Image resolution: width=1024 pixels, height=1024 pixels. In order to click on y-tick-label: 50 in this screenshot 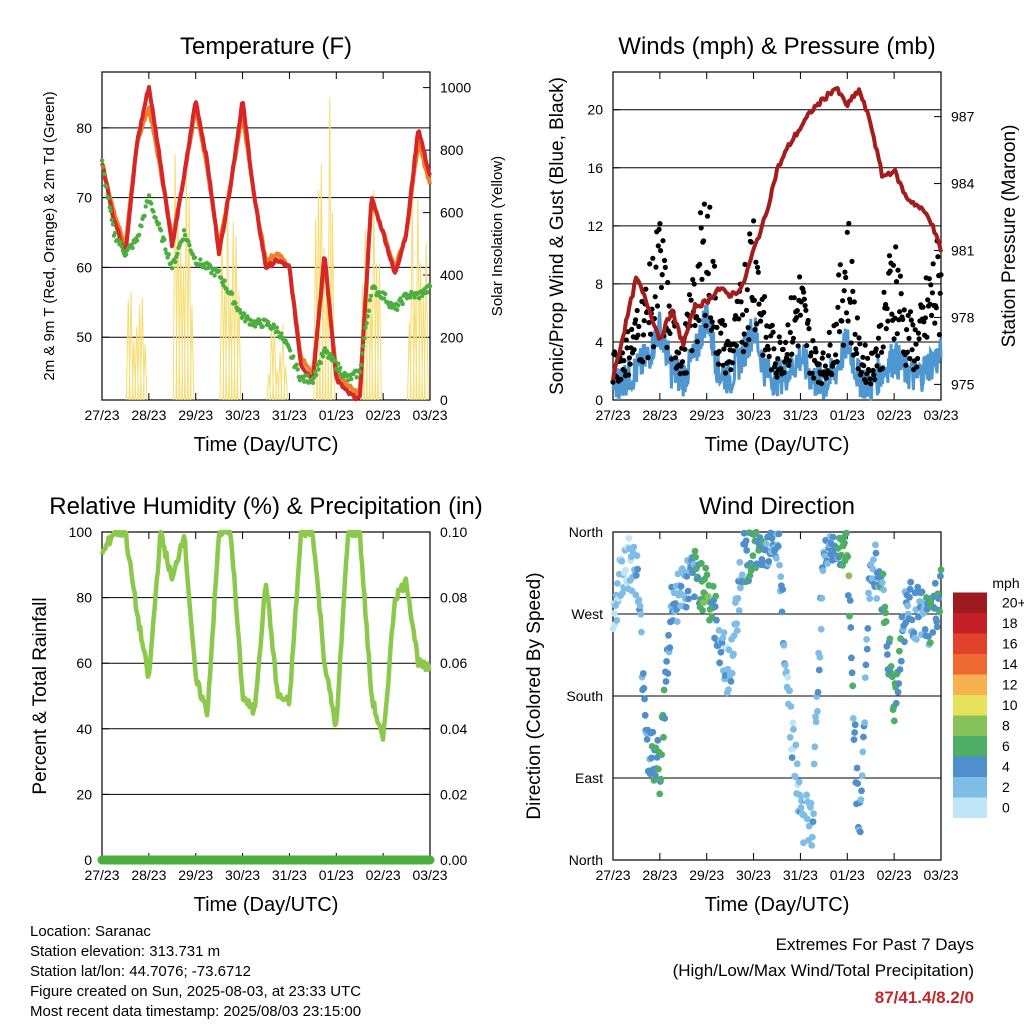, I will do `click(84, 337)`.